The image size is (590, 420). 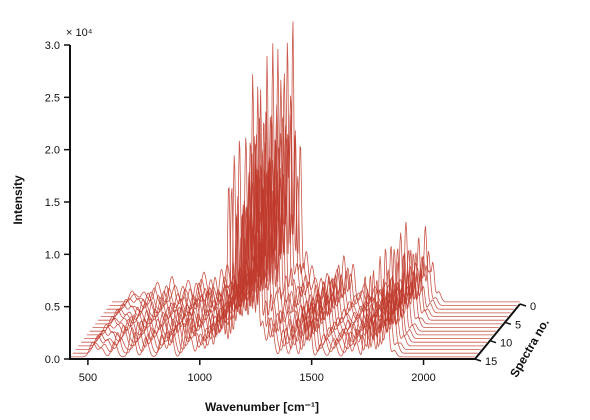 I want to click on y-tick-label: 3.0, so click(x=52, y=46).